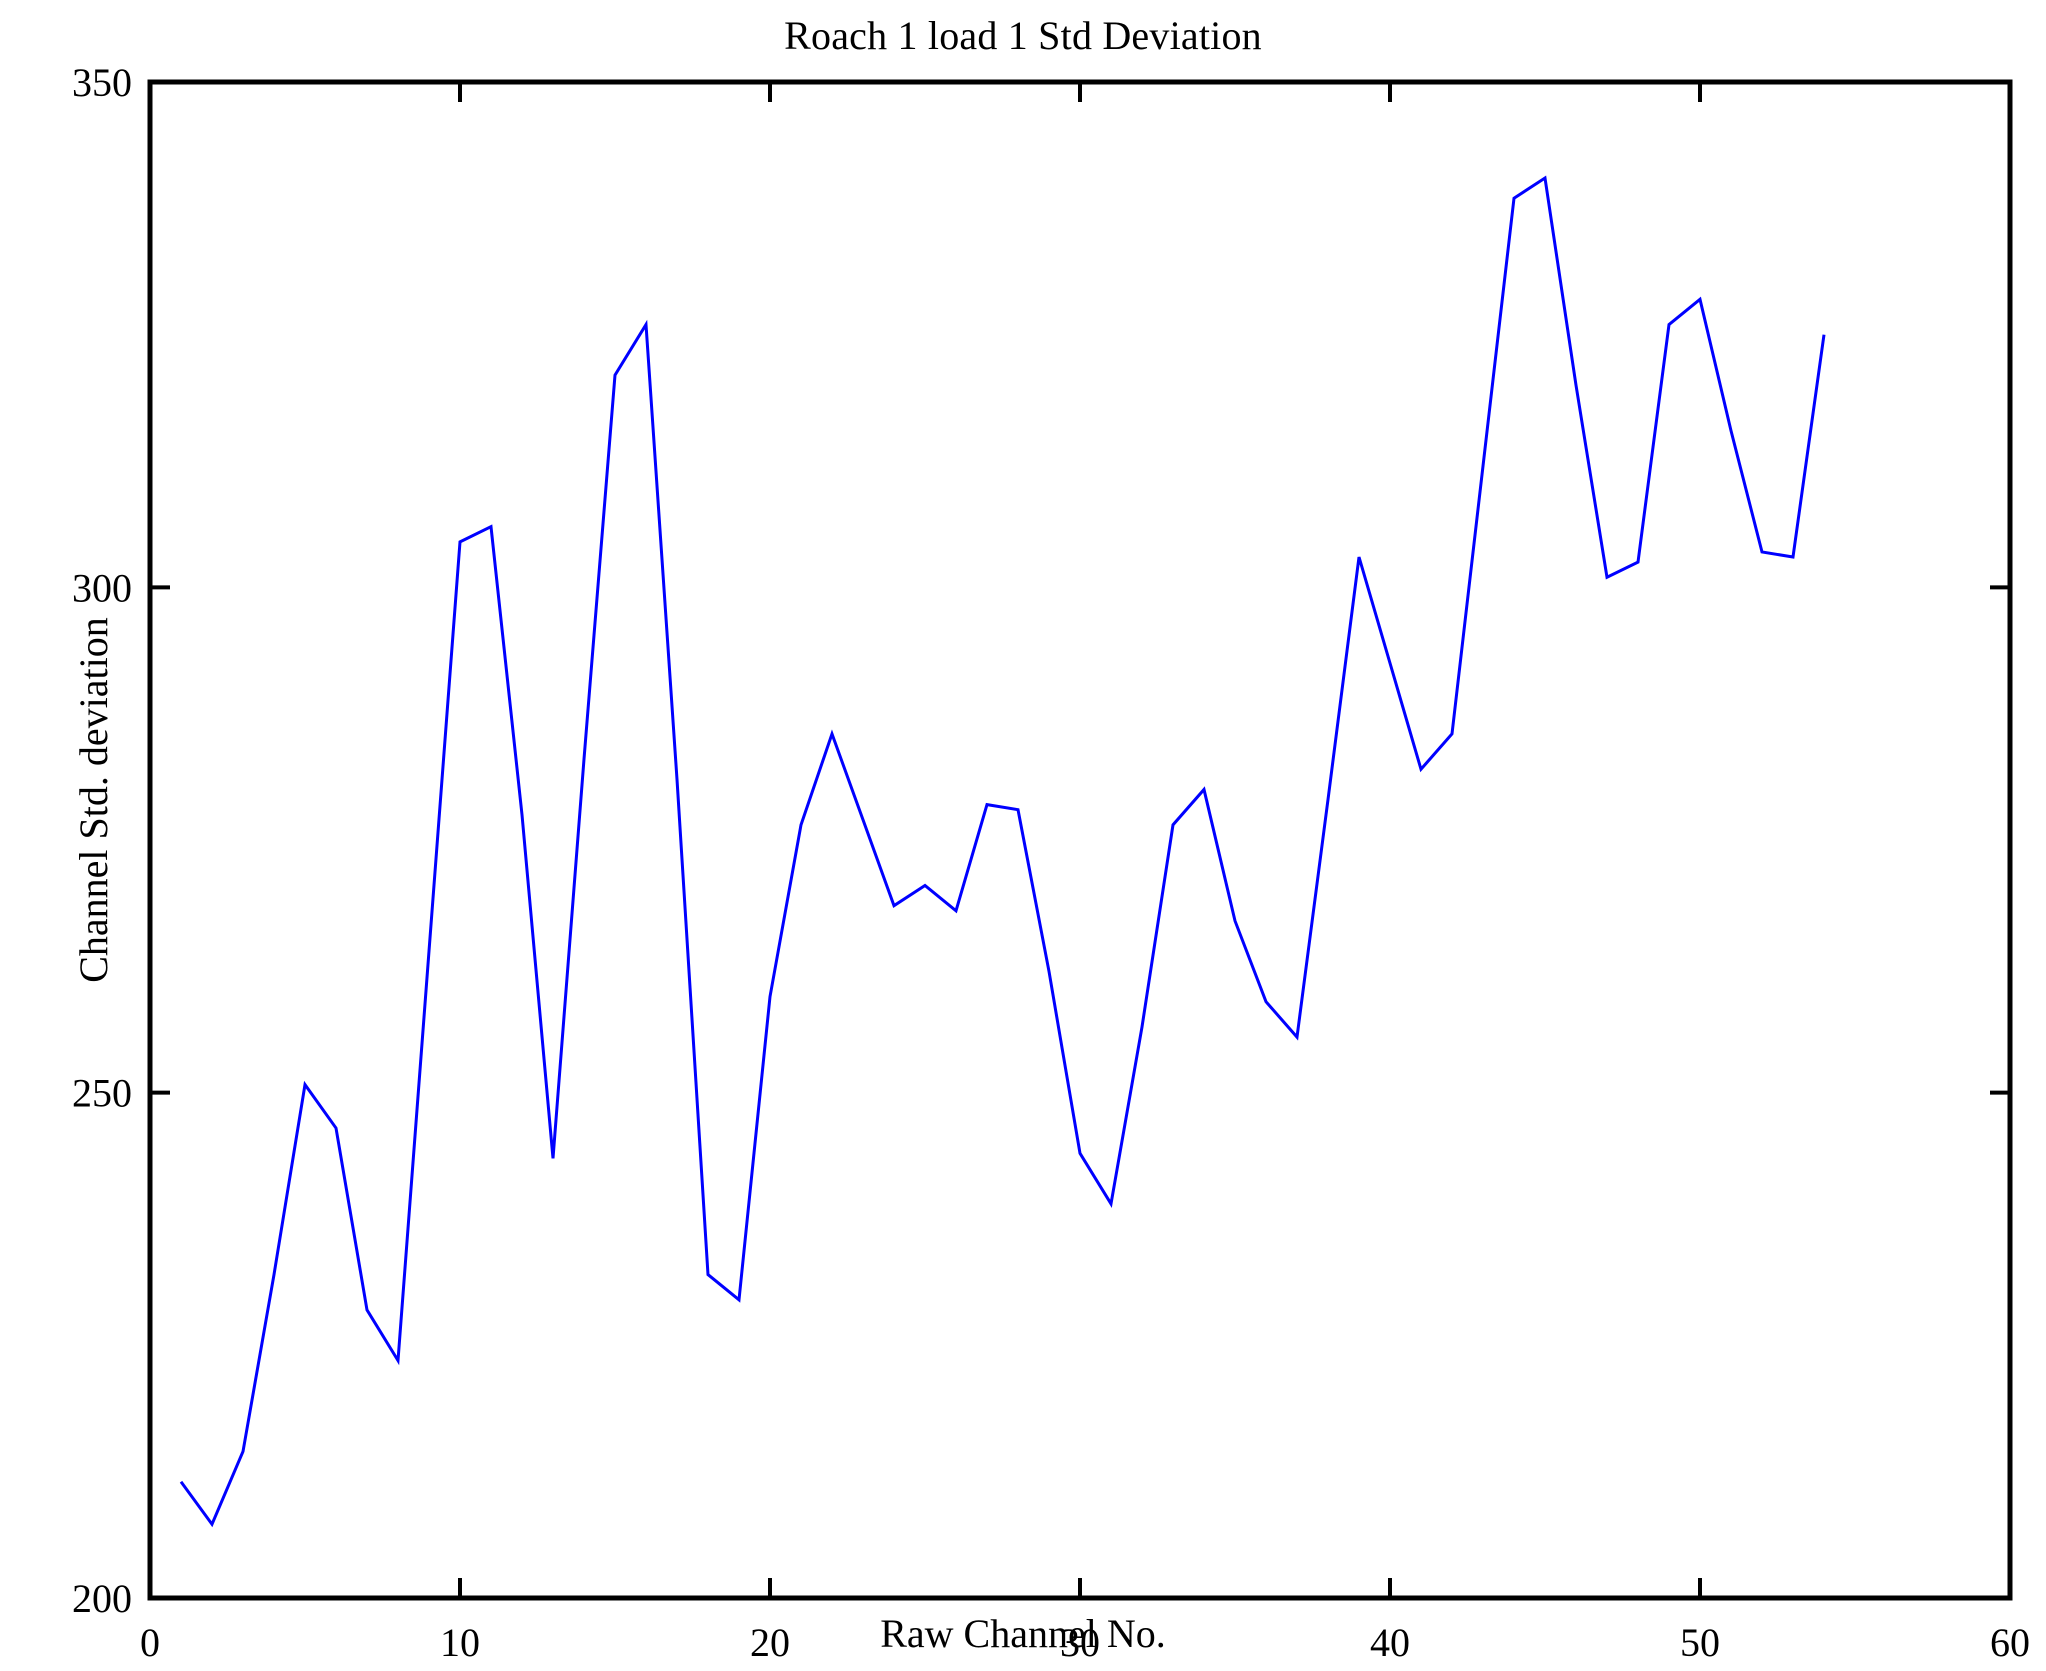 The image size is (2046, 1671). I want to click on y-tick-labels: 200 250 300 350, so click(102, 840).